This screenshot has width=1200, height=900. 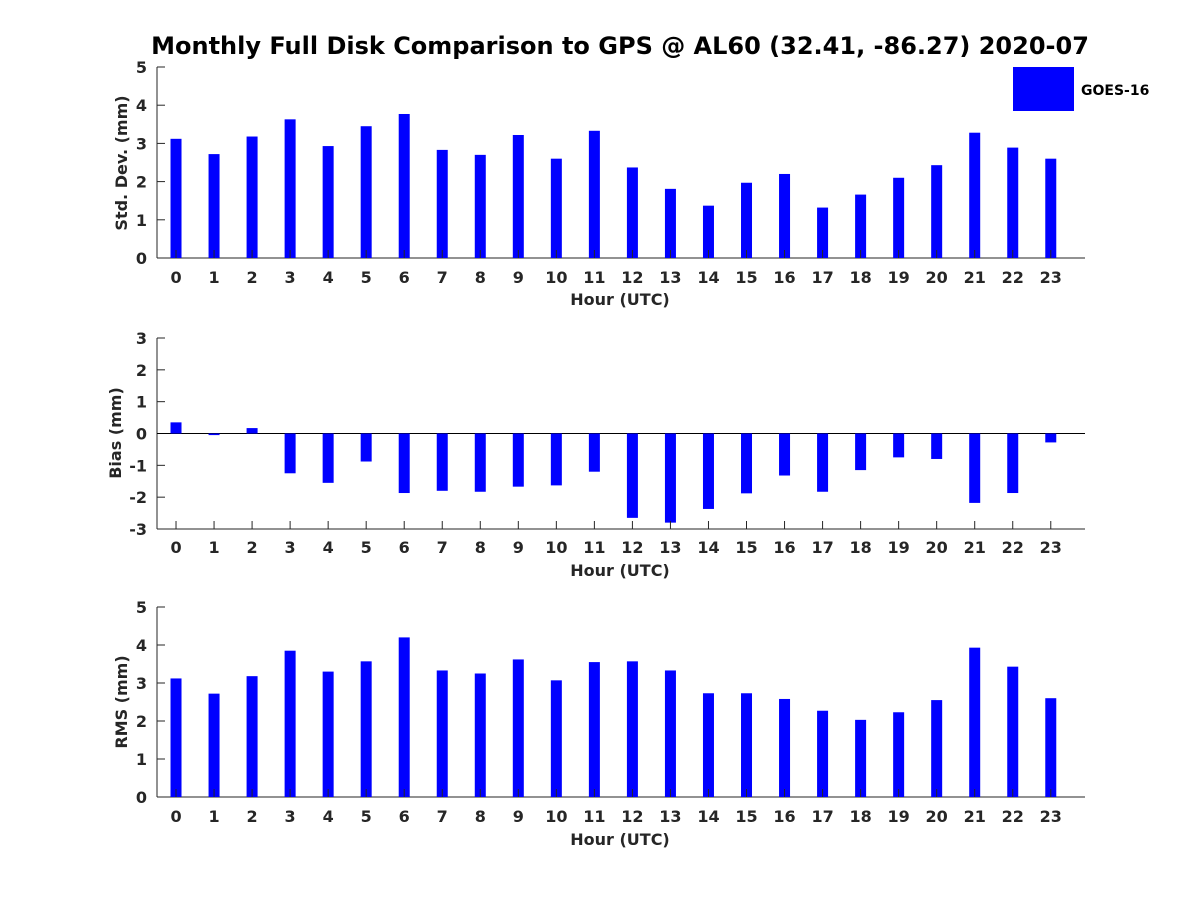 I want to click on std-dev-xtick-label: 10, so click(x=556, y=277).